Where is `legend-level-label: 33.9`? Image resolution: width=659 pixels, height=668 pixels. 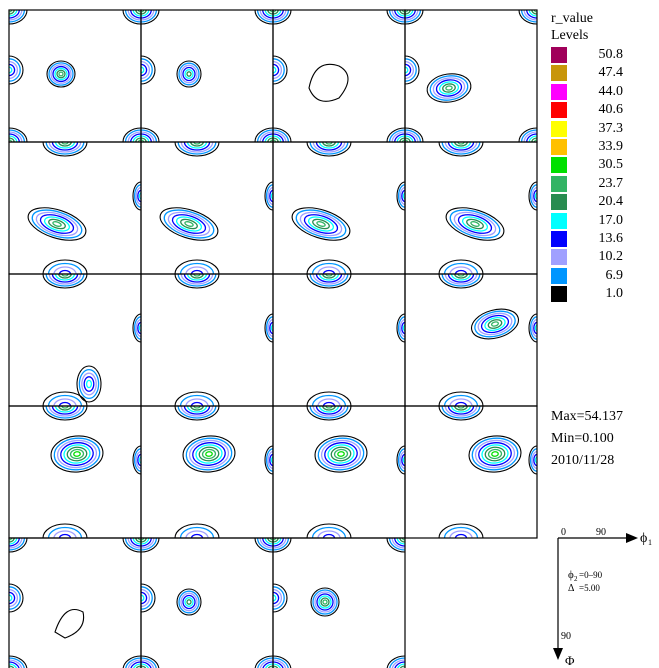
legend-level-label: 33.9 is located at coordinates (611, 146).